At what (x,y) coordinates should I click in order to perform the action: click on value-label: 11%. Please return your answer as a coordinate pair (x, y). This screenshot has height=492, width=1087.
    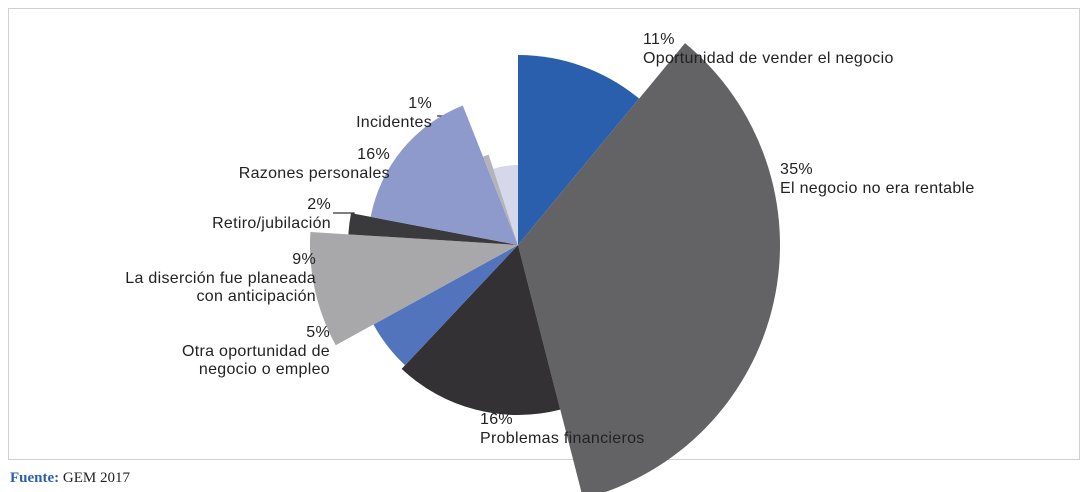
    Looking at the image, I should click on (659, 39).